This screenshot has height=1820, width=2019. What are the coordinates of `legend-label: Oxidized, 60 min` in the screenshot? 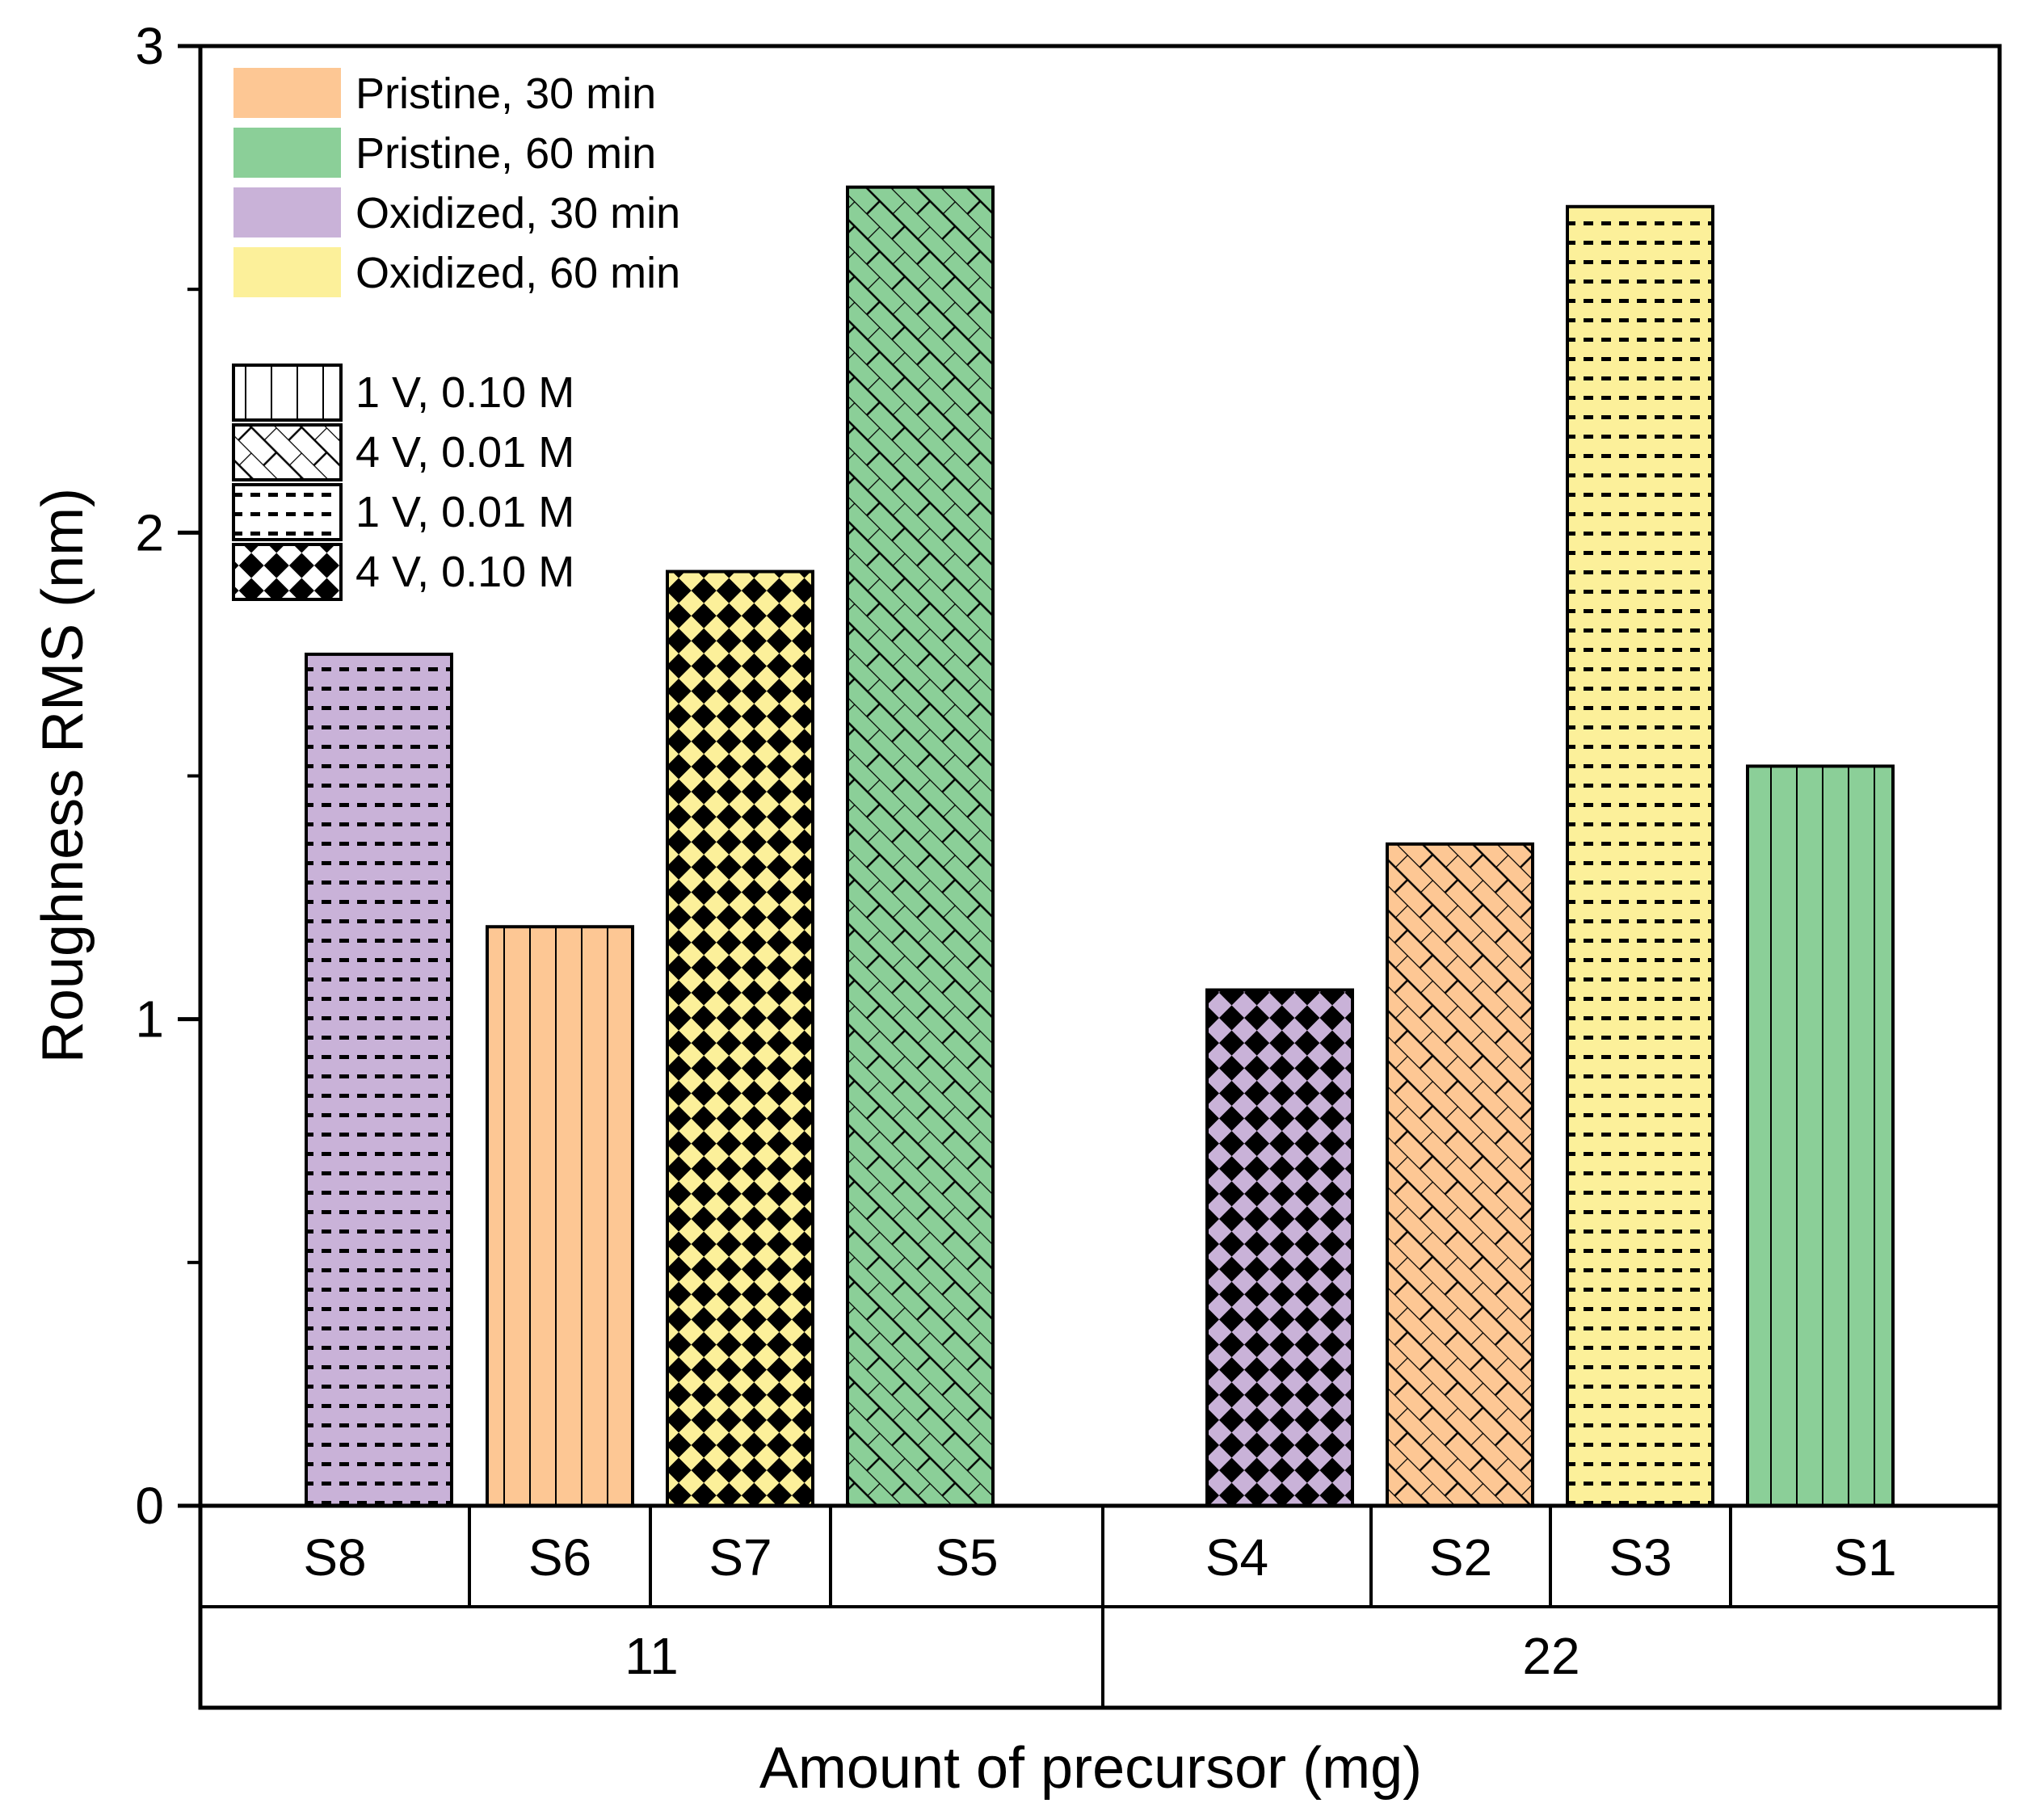 It's located at (518, 273).